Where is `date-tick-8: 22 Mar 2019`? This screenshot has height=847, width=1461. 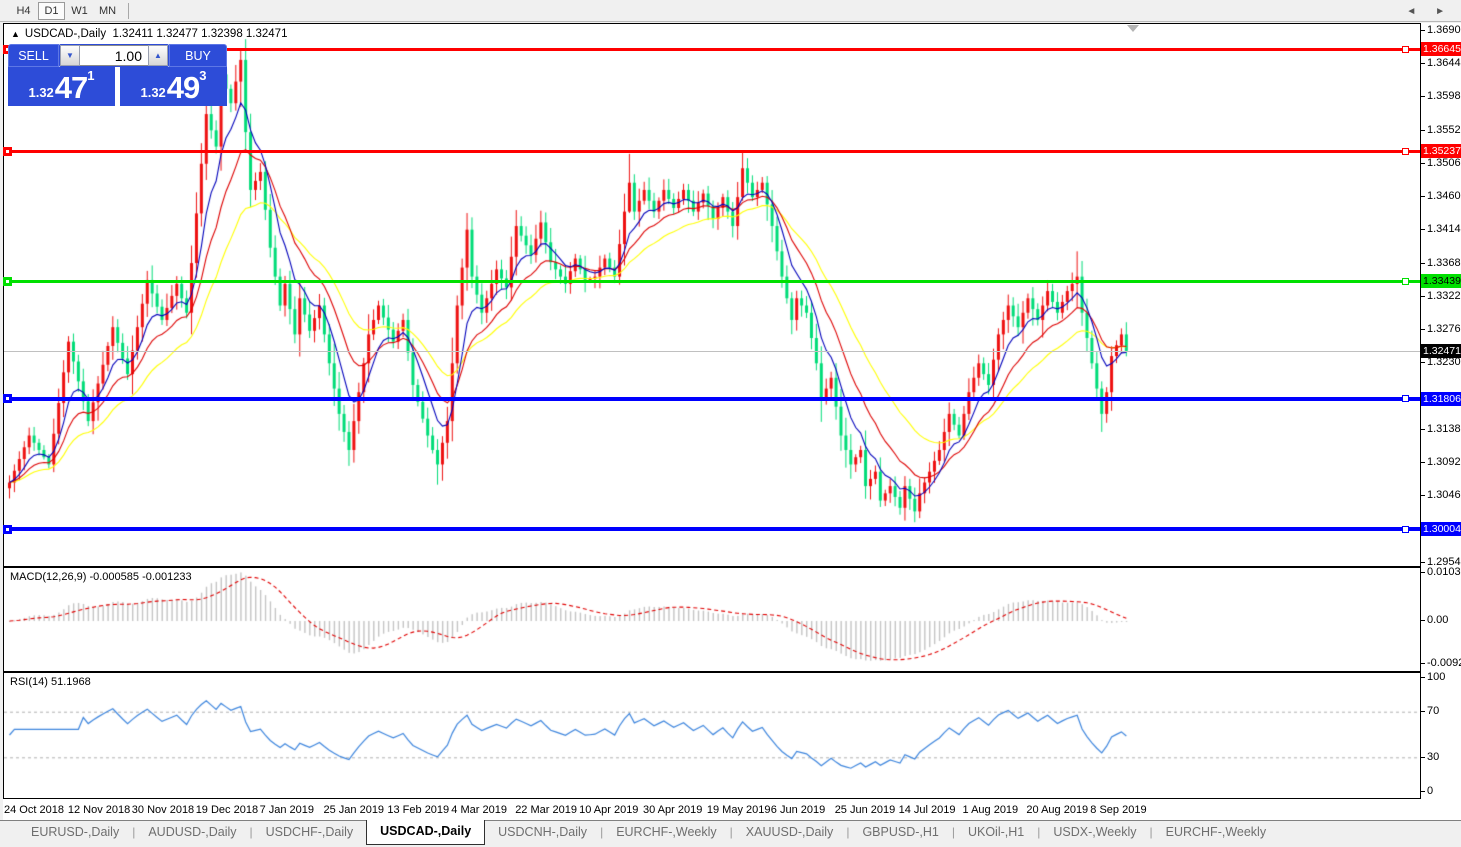
date-tick-8: 22 Mar 2019 is located at coordinates (546, 810).